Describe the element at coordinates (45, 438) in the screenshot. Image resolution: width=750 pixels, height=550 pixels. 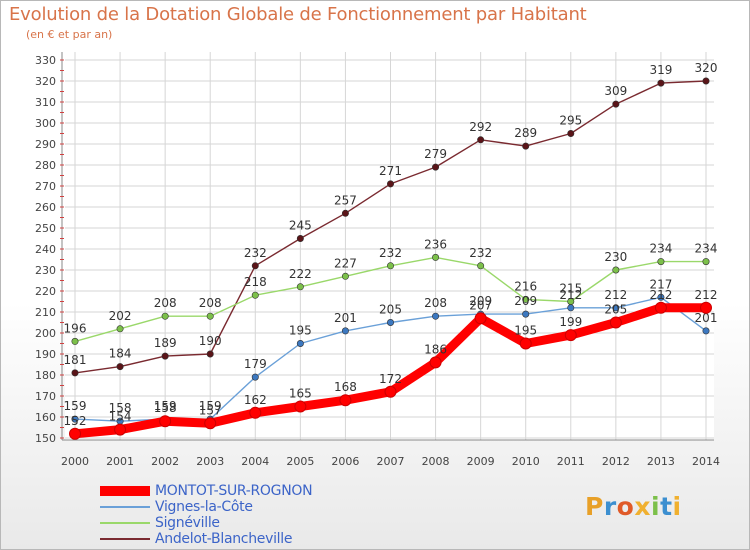
I see `y-tick-label: 150` at that location.